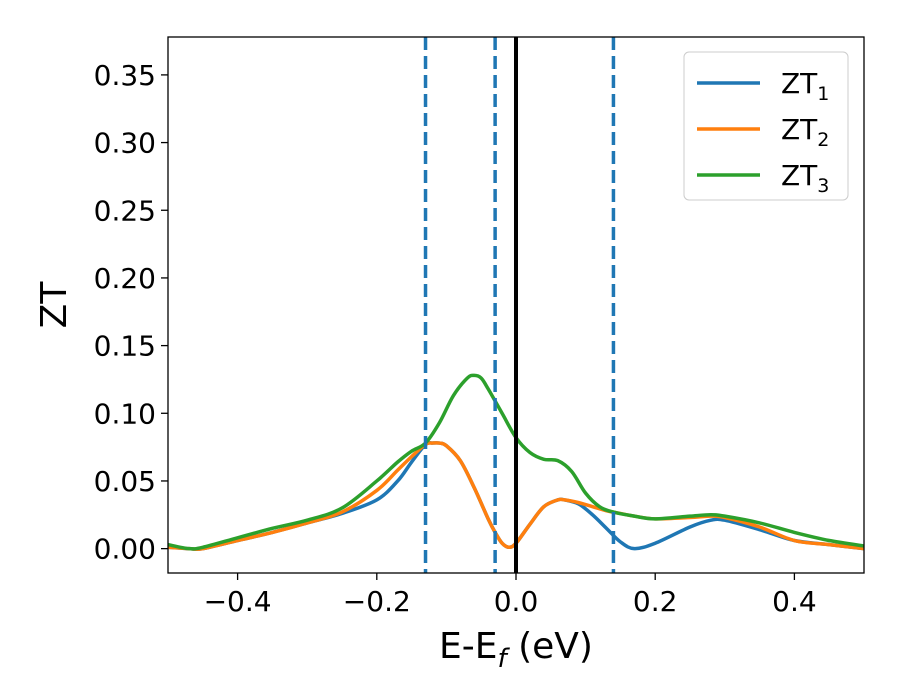  I want to click on legend-label-2: ZT2, so click(805, 132).